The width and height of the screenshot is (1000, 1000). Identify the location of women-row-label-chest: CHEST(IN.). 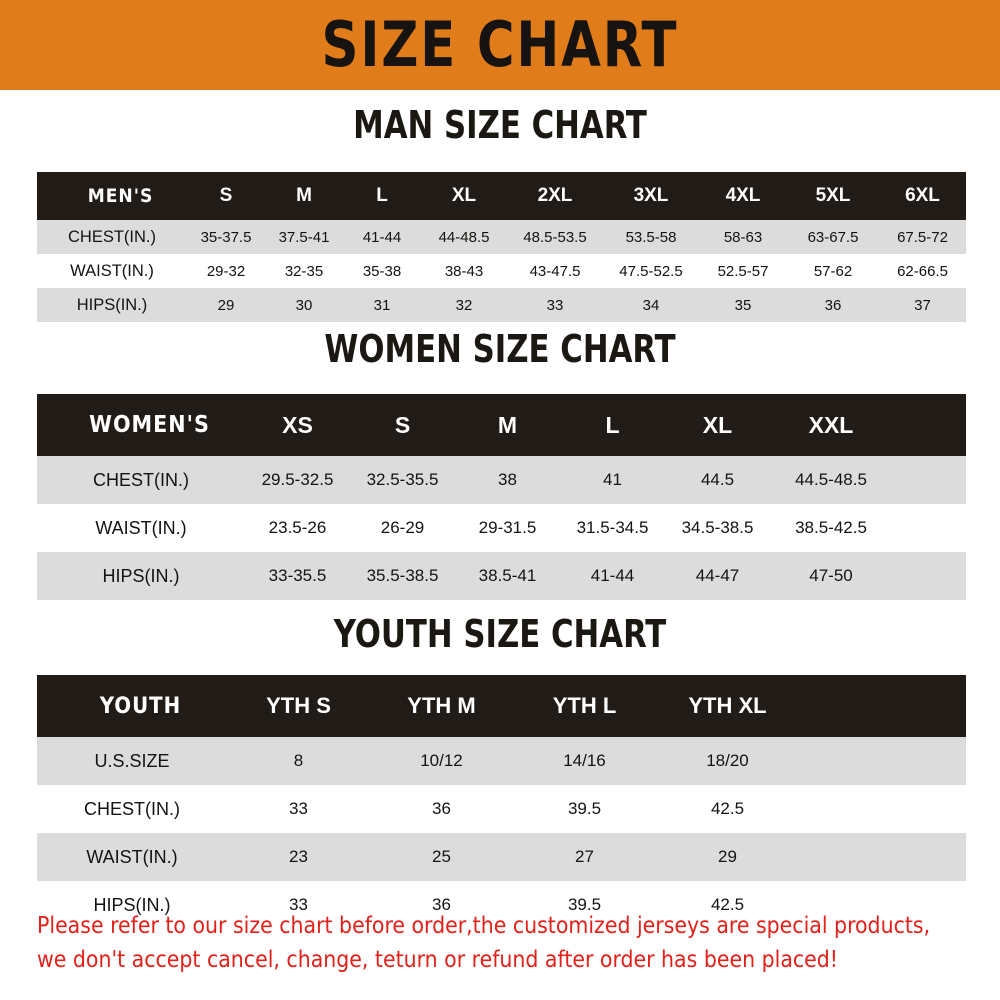
(141, 479).